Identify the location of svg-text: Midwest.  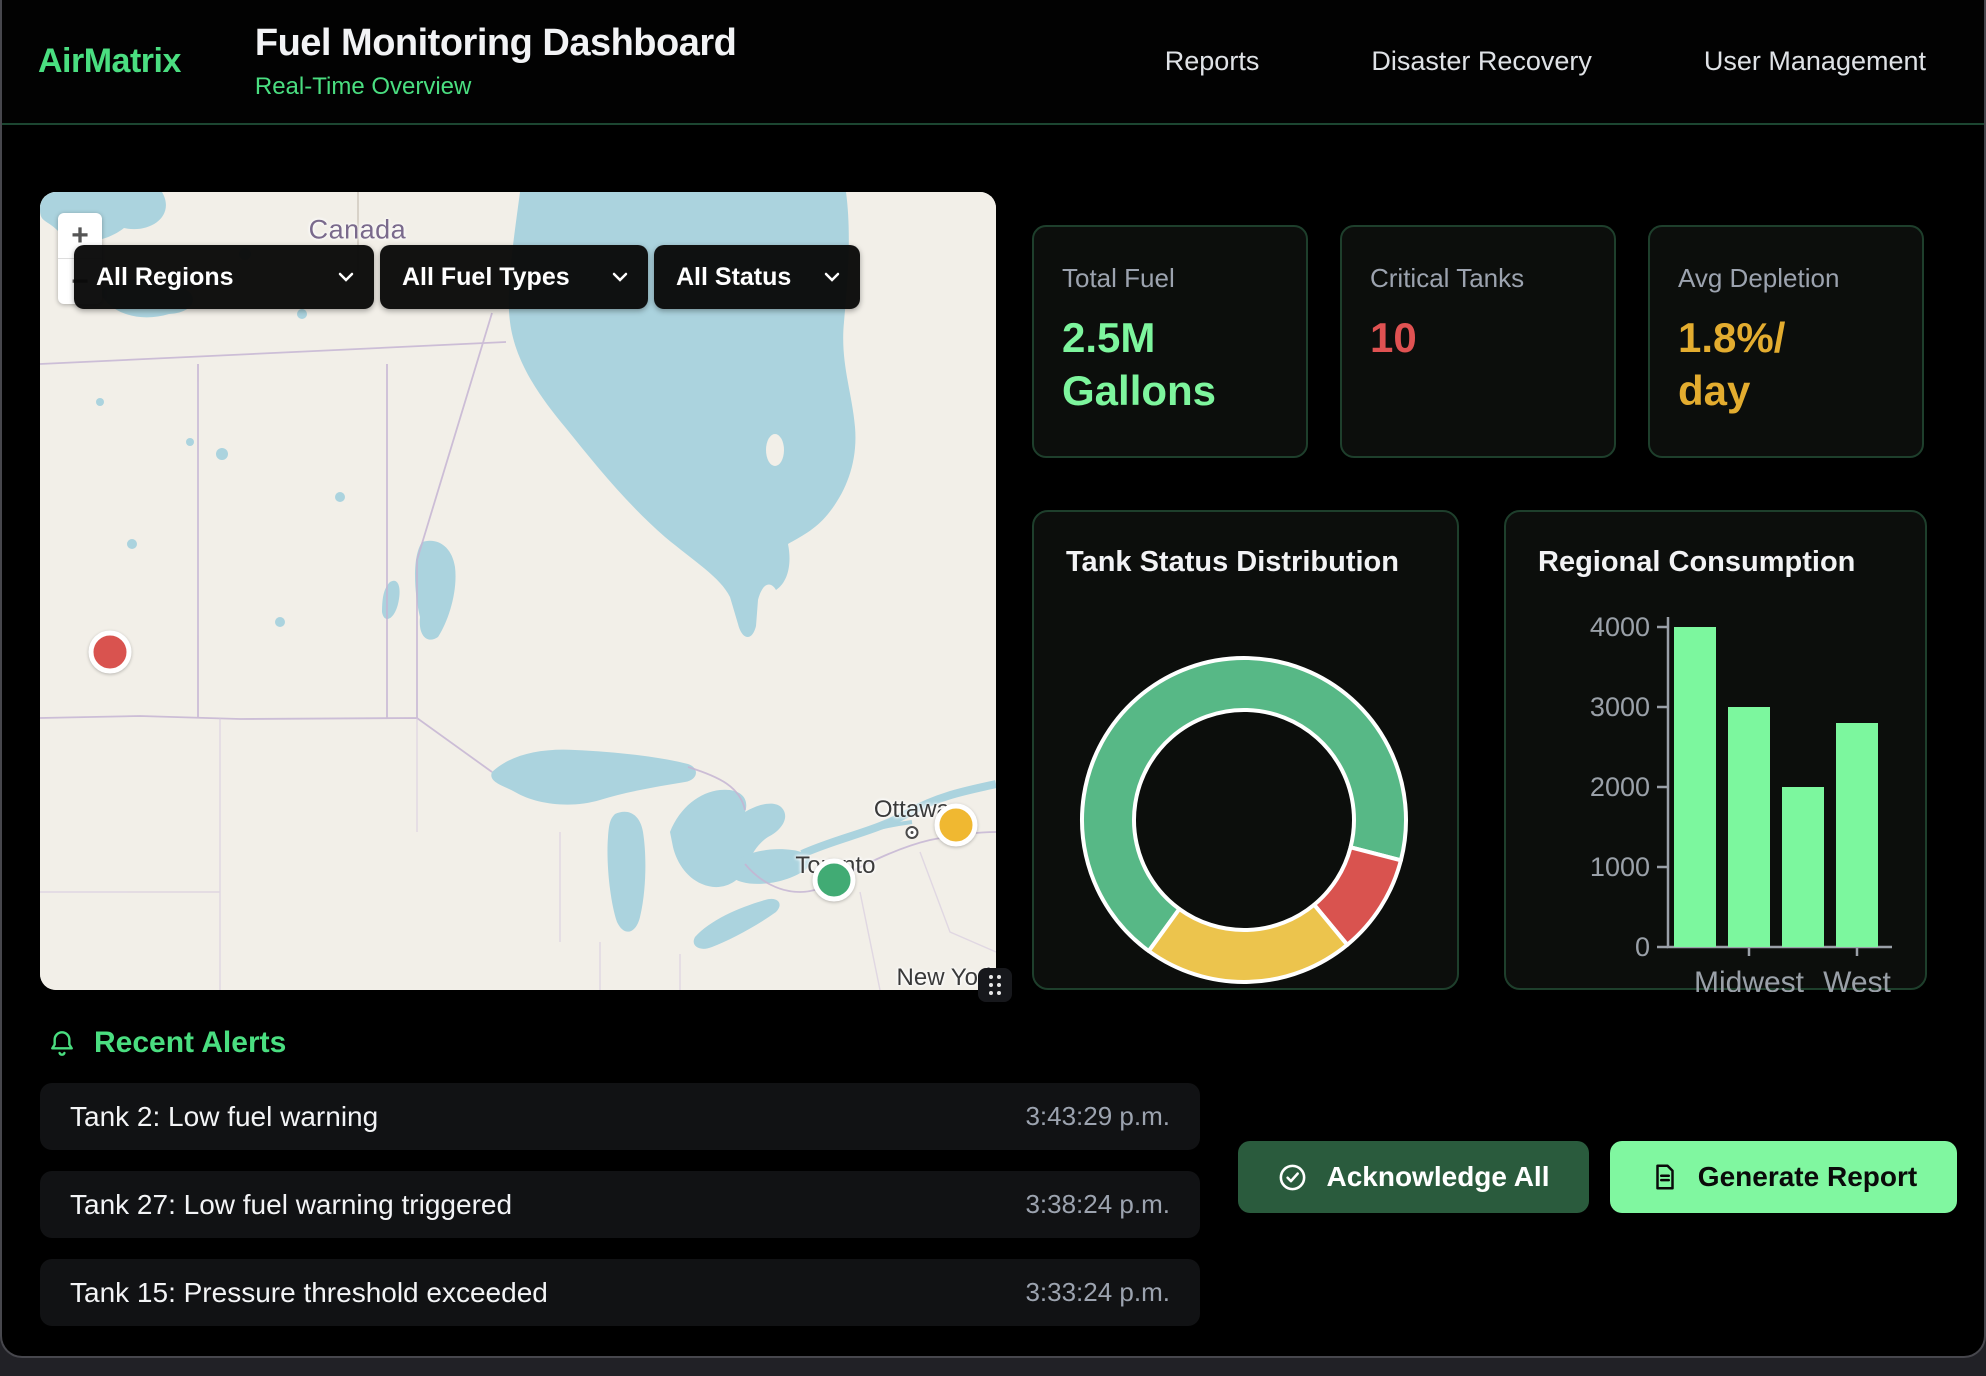
(1749, 979).